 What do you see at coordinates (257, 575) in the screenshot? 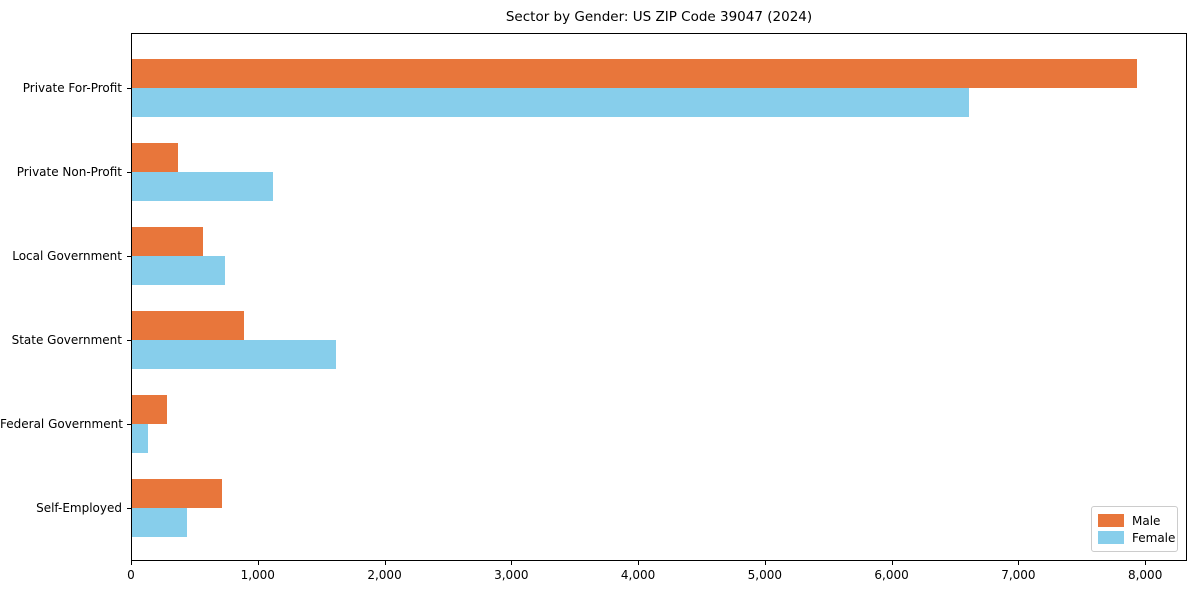
I see `xtick-label-1000: 1,000` at bounding box center [257, 575].